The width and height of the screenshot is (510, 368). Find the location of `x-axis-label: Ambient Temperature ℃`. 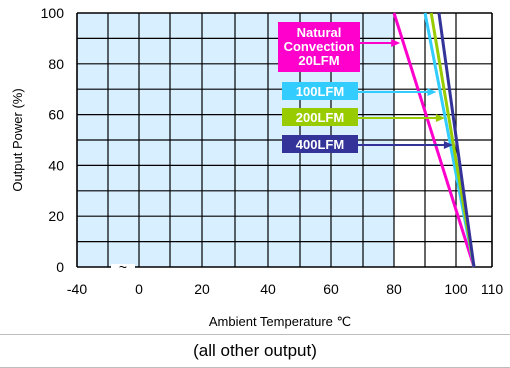

x-axis-label: Ambient Temperature ℃ is located at coordinates (280, 321).